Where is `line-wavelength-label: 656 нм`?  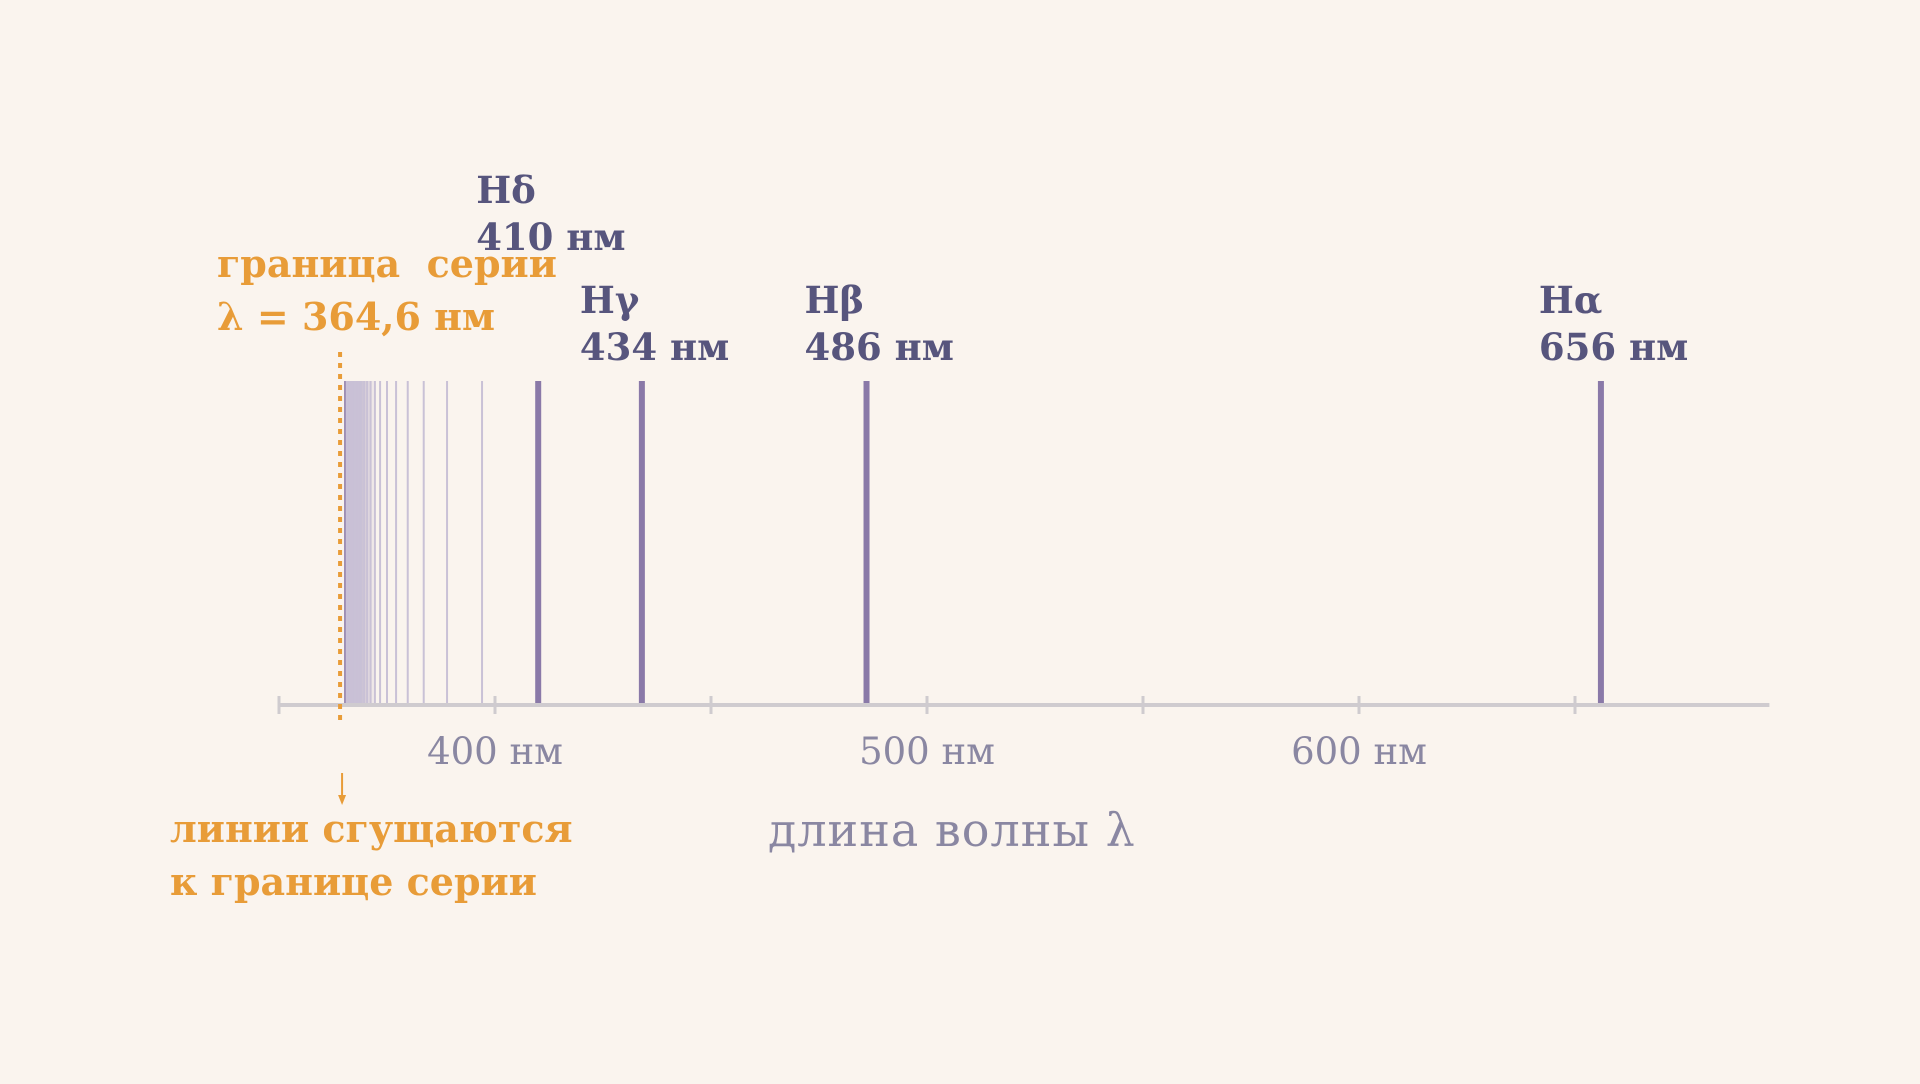
line-wavelength-label: 656 нм is located at coordinates (1613, 347).